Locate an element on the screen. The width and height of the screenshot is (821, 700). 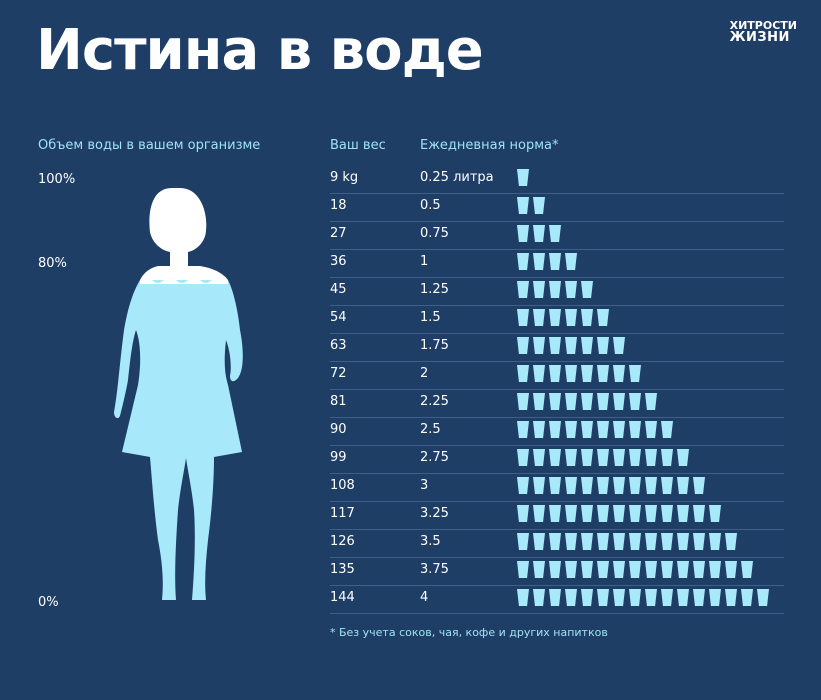
row-weight: 9 kg is located at coordinates (344, 177).